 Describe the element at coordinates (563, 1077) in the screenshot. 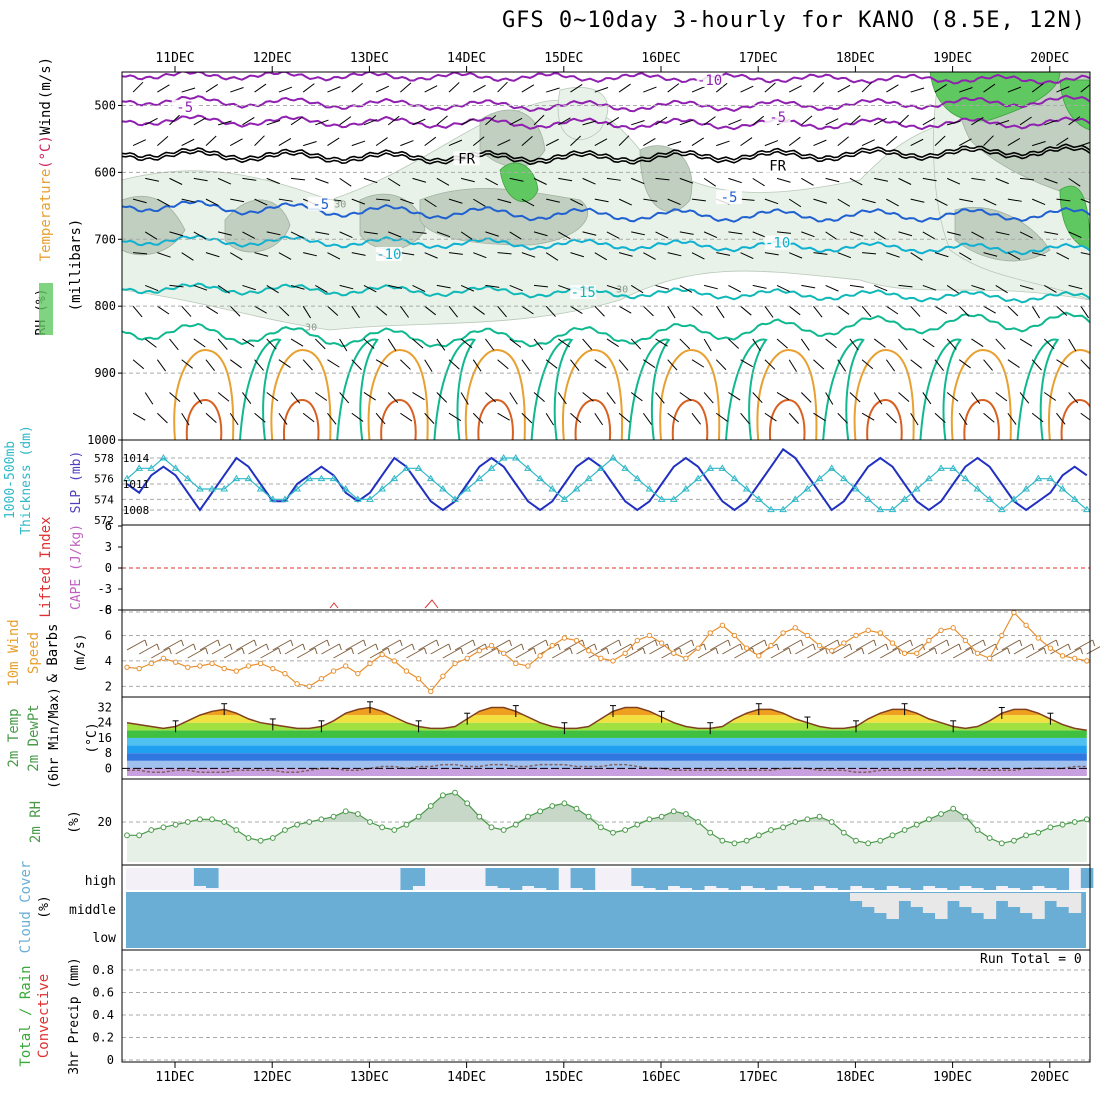

I see `date-label-bottom: 15DEC` at that location.